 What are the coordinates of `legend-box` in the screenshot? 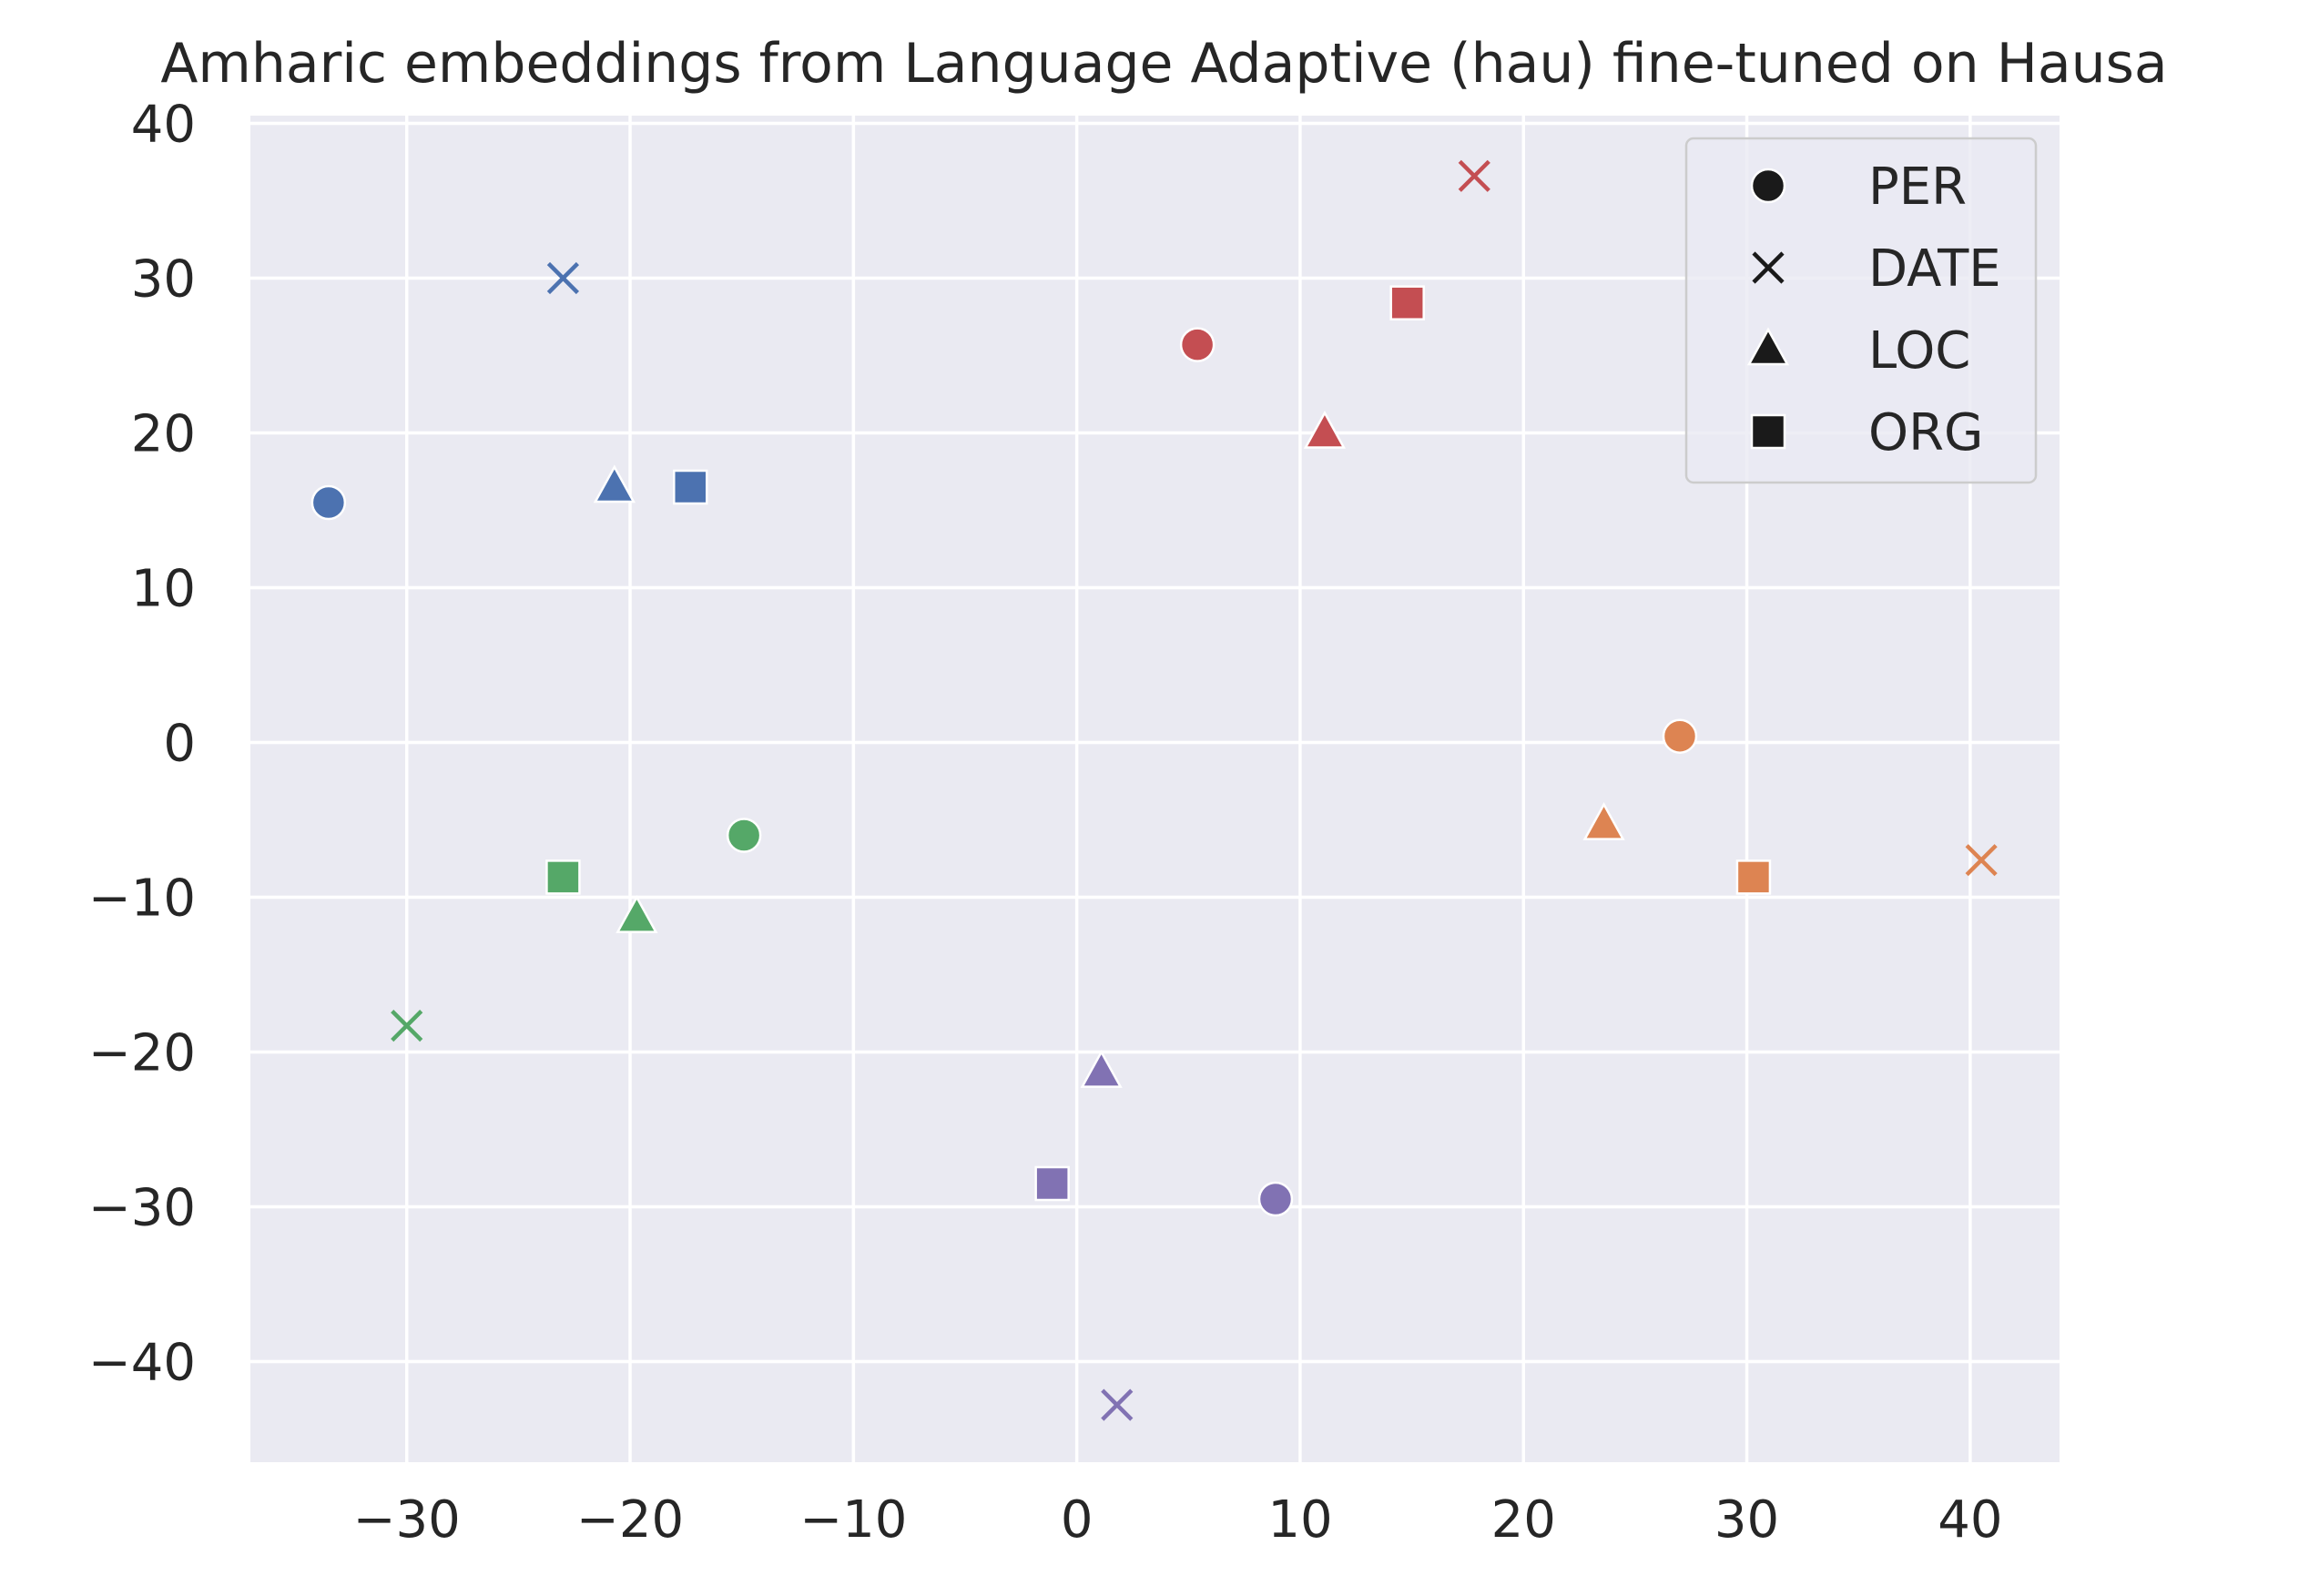 It's located at (1861, 310).